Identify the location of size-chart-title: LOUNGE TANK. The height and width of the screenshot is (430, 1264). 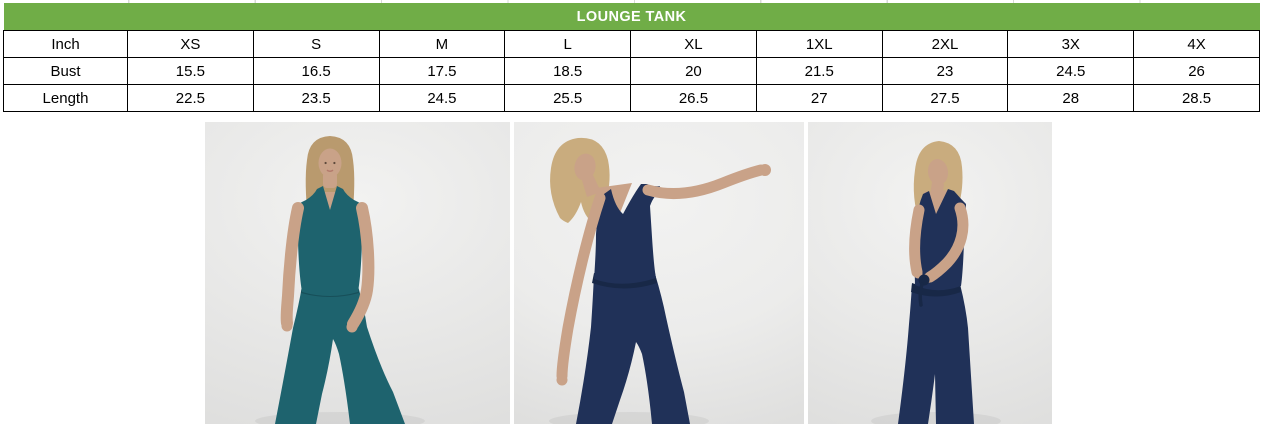
(631, 17).